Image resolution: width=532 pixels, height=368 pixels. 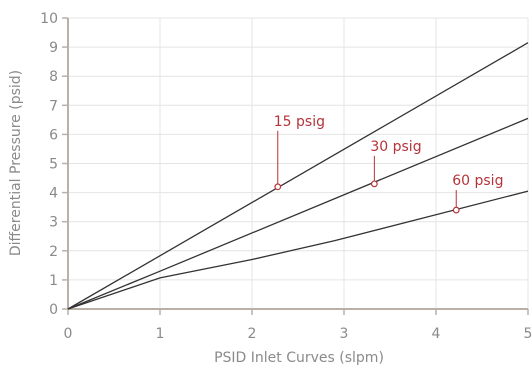 What do you see at coordinates (477, 181) in the screenshot?
I see `series-label: 60 psig` at bounding box center [477, 181].